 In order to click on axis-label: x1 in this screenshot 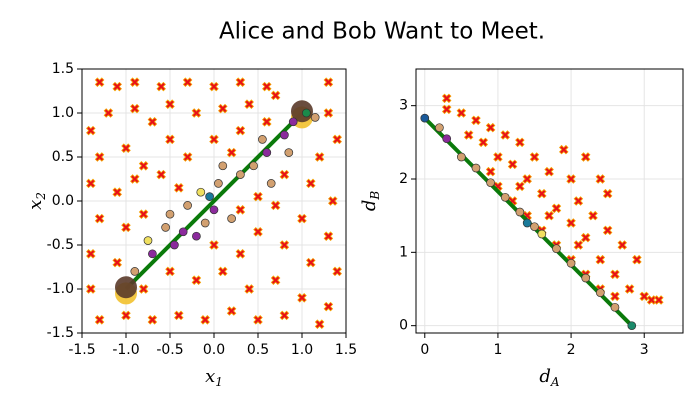, I will do `click(214, 377)`.